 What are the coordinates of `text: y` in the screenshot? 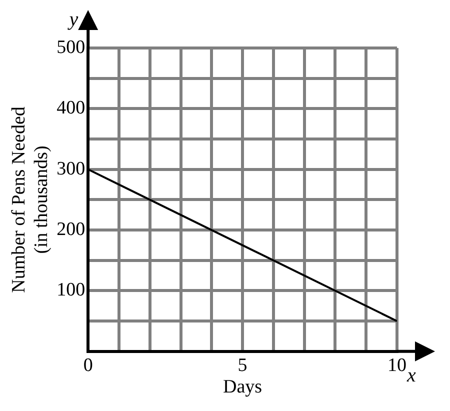 It's located at (72, 19).